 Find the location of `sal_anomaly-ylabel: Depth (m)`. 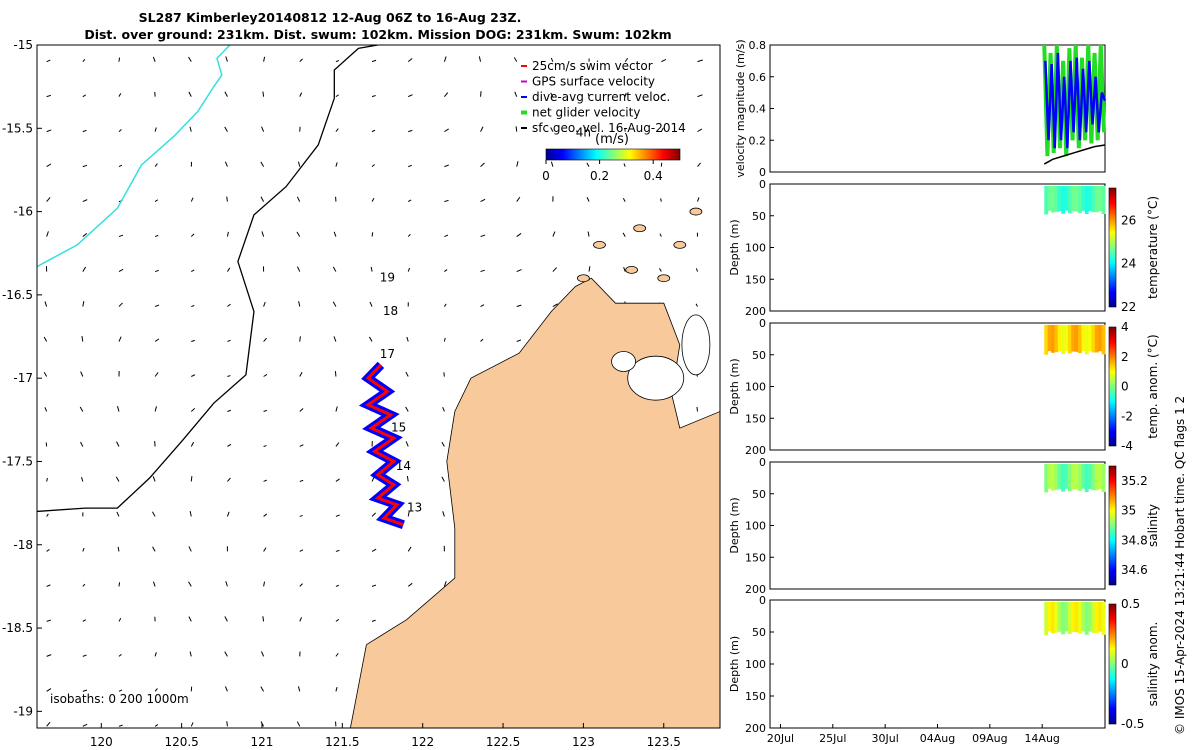

sal_anomaly-ylabel: Depth (m) is located at coordinates (734, 664).